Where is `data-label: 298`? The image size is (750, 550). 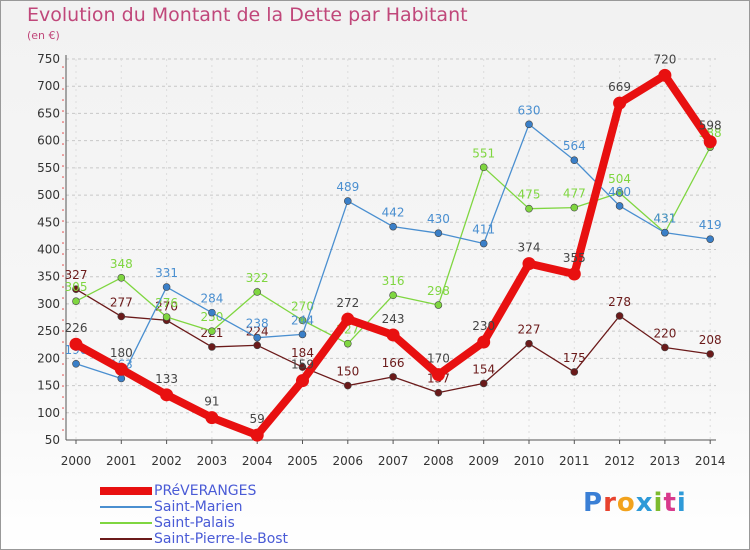
data-label: 298 is located at coordinates (438, 291).